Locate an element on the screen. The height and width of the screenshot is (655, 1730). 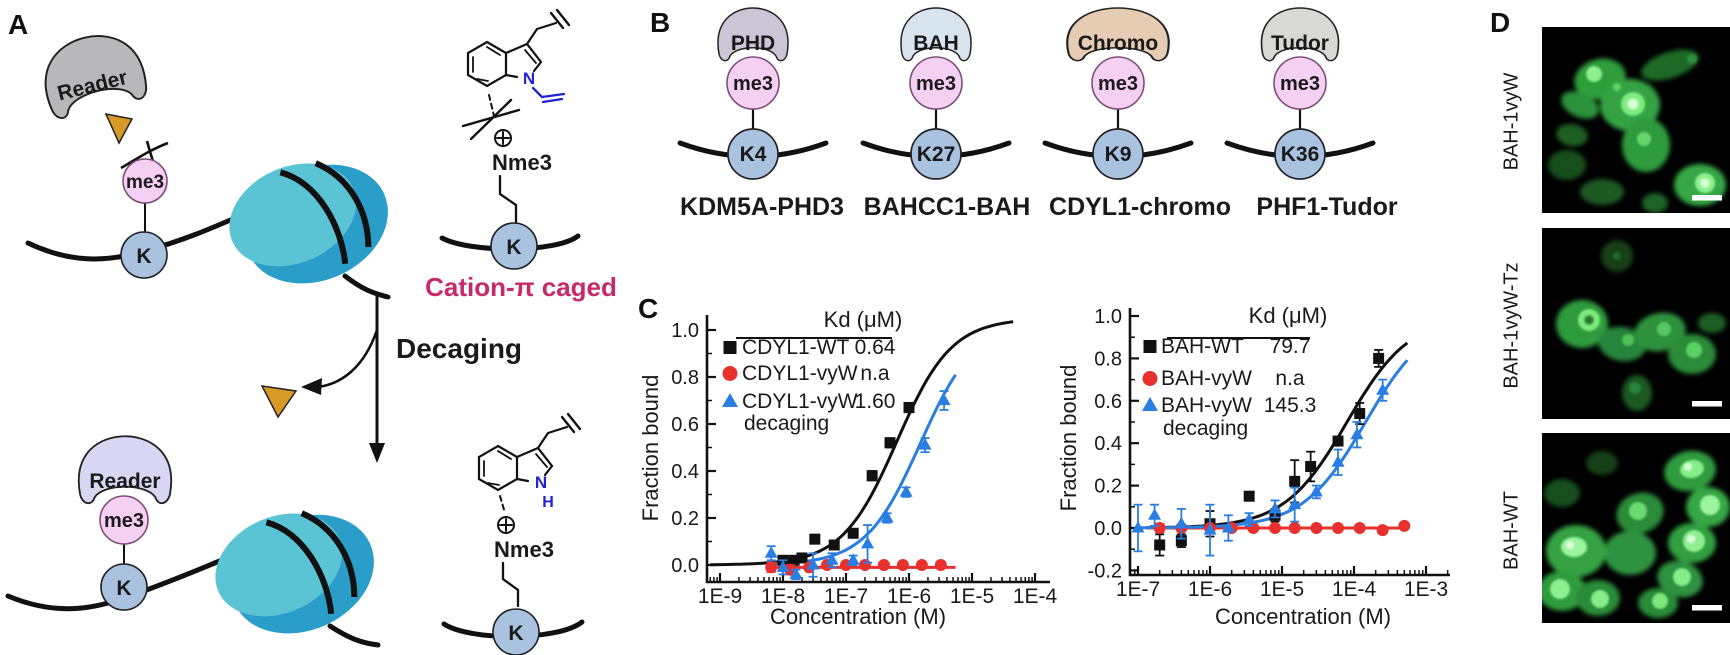
pyrrole-ring is located at coordinates (534, 464).